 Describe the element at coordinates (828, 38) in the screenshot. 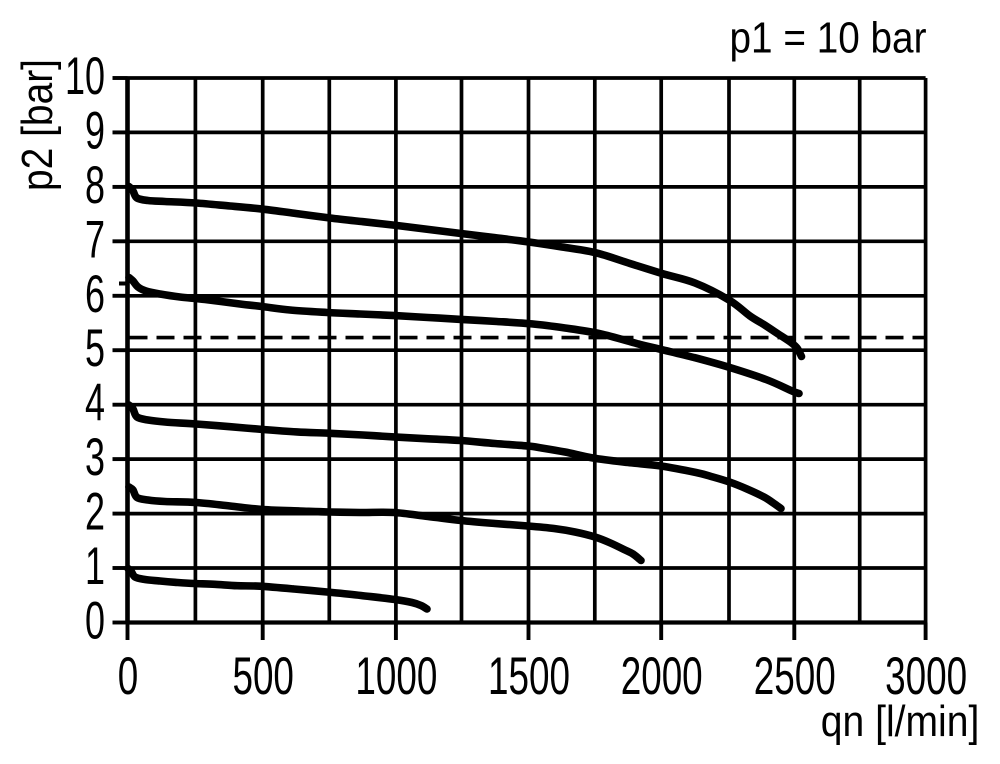

I see `svg-text: p1 = 10 bar` at that location.